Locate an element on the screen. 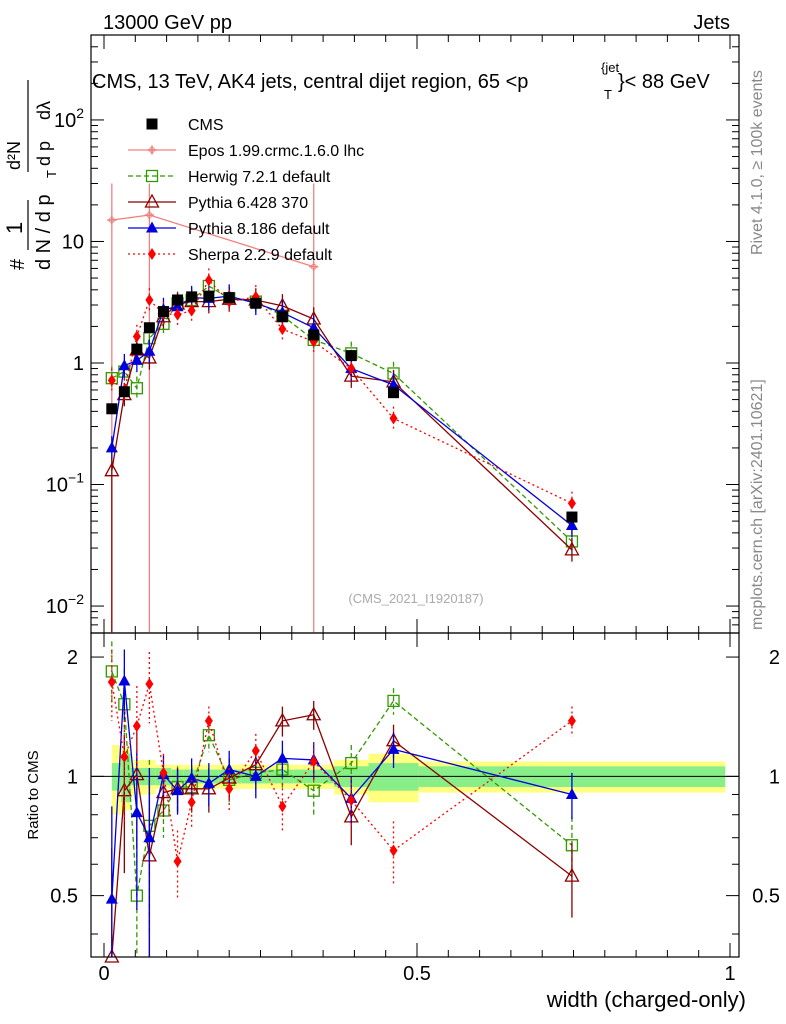 This screenshot has width=786, height=1024. y-tick-label: 10⁻² is located at coordinates (65, 604).